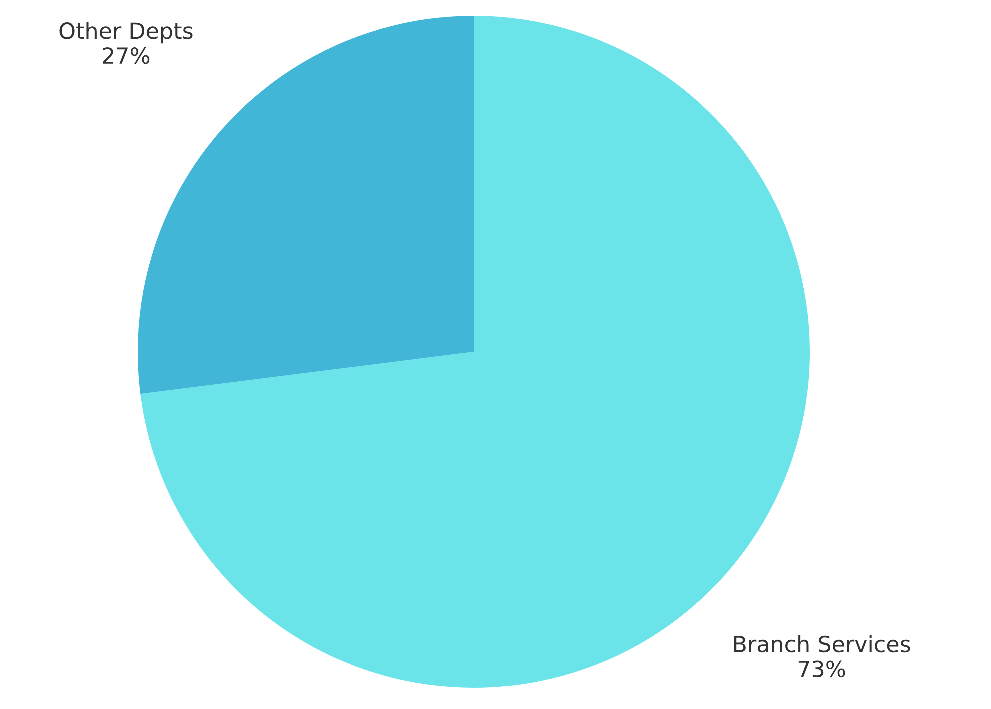  Describe the element at coordinates (126, 55) in the screenshot. I see `data-label: 27%` at that location.